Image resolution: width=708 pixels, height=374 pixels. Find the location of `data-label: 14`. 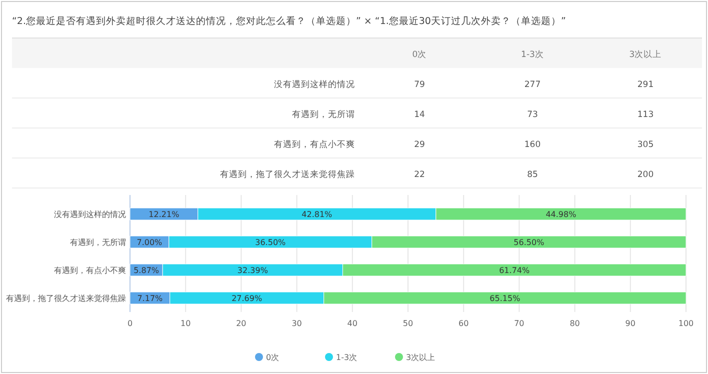

data-label: 14 is located at coordinates (419, 115).